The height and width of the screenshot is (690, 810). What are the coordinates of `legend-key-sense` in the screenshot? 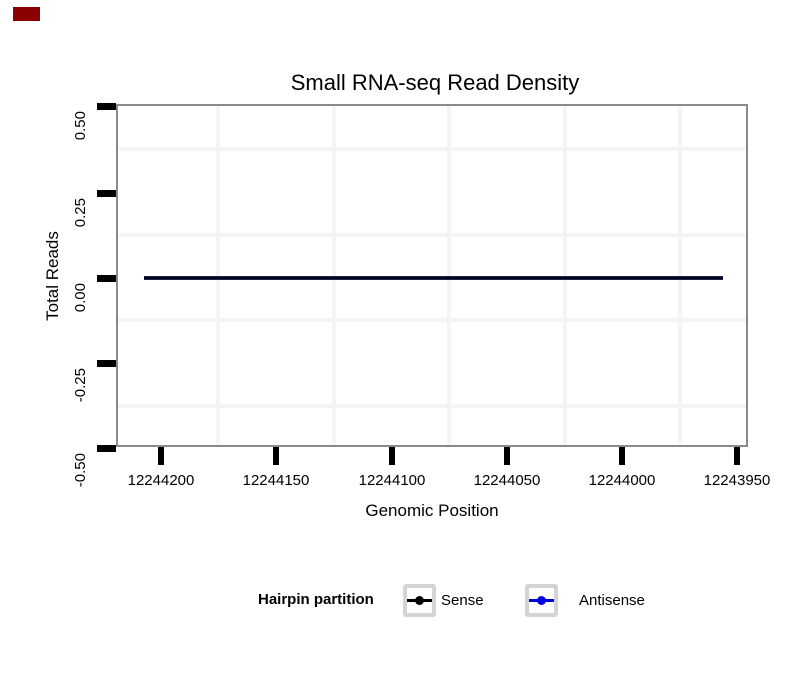 It's located at (419, 600).